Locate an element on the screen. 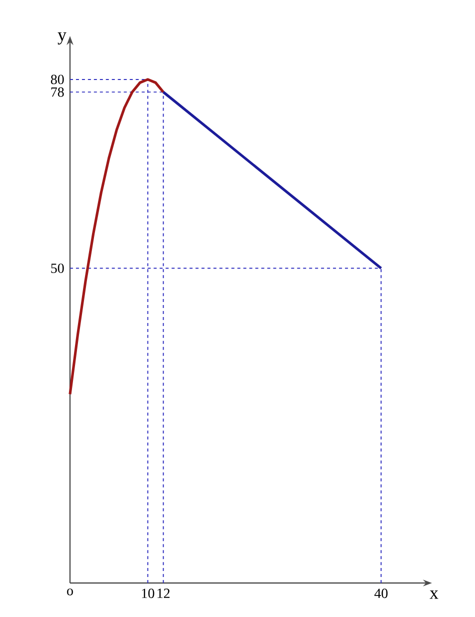  y-tick-label: 50 is located at coordinates (57, 269).